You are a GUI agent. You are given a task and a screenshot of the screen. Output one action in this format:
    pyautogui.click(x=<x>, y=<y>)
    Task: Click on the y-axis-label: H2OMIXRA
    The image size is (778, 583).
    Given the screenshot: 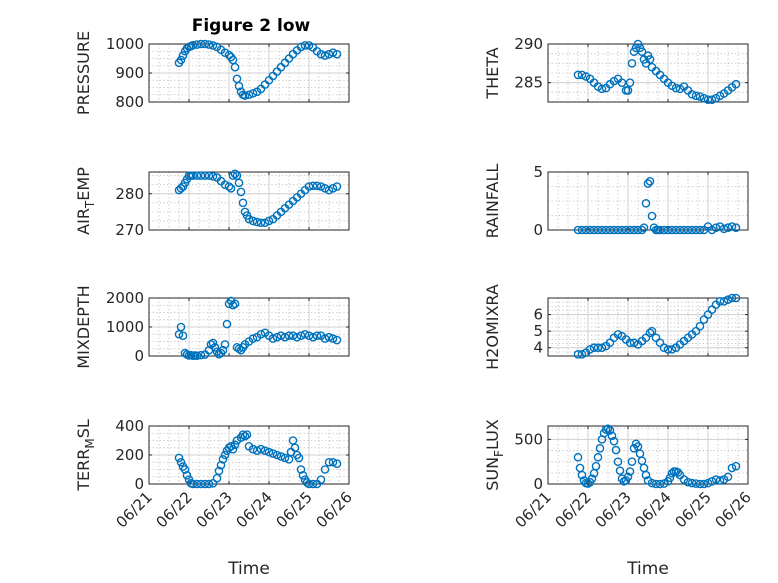 What is the action you would take?
    pyautogui.click(x=492, y=327)
    